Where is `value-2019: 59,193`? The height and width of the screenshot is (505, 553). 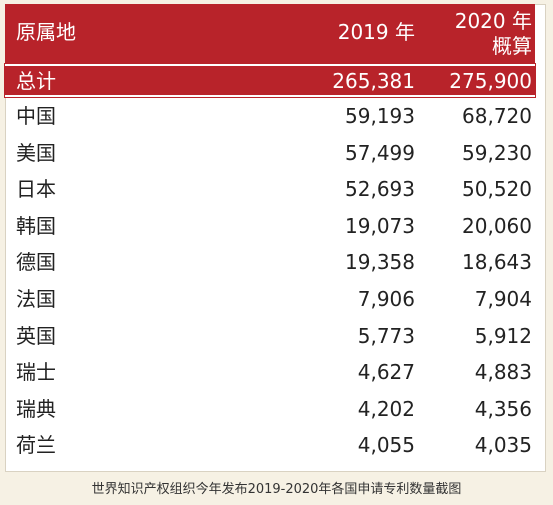 value-2019: 59,193 is located at coordinates (380, 116).